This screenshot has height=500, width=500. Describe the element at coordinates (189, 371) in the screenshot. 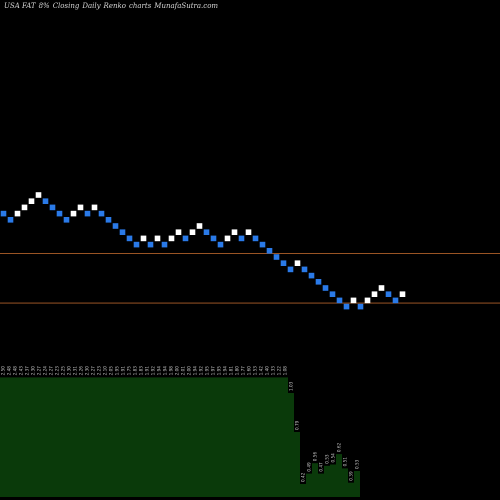

I see `volume-label-31: 2.00` at that location.